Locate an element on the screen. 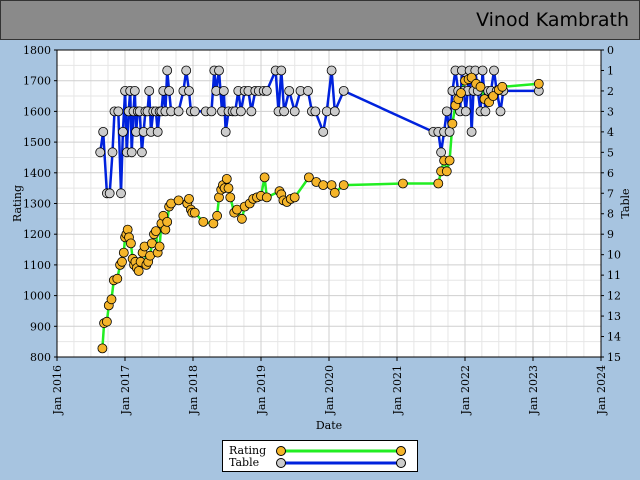  y-tick-label: 1200 is located at coordinates (37, 234).